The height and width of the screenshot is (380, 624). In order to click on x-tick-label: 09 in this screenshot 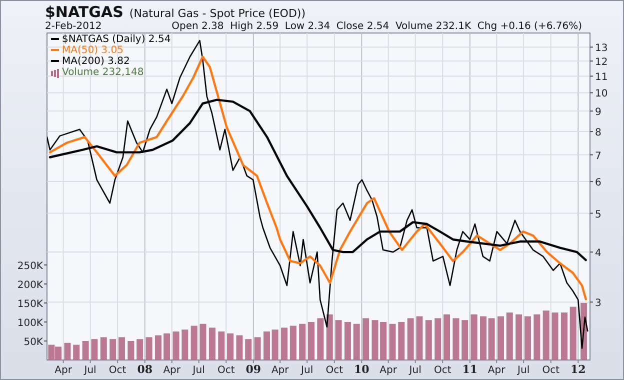, I will do `click(254, 369)`.